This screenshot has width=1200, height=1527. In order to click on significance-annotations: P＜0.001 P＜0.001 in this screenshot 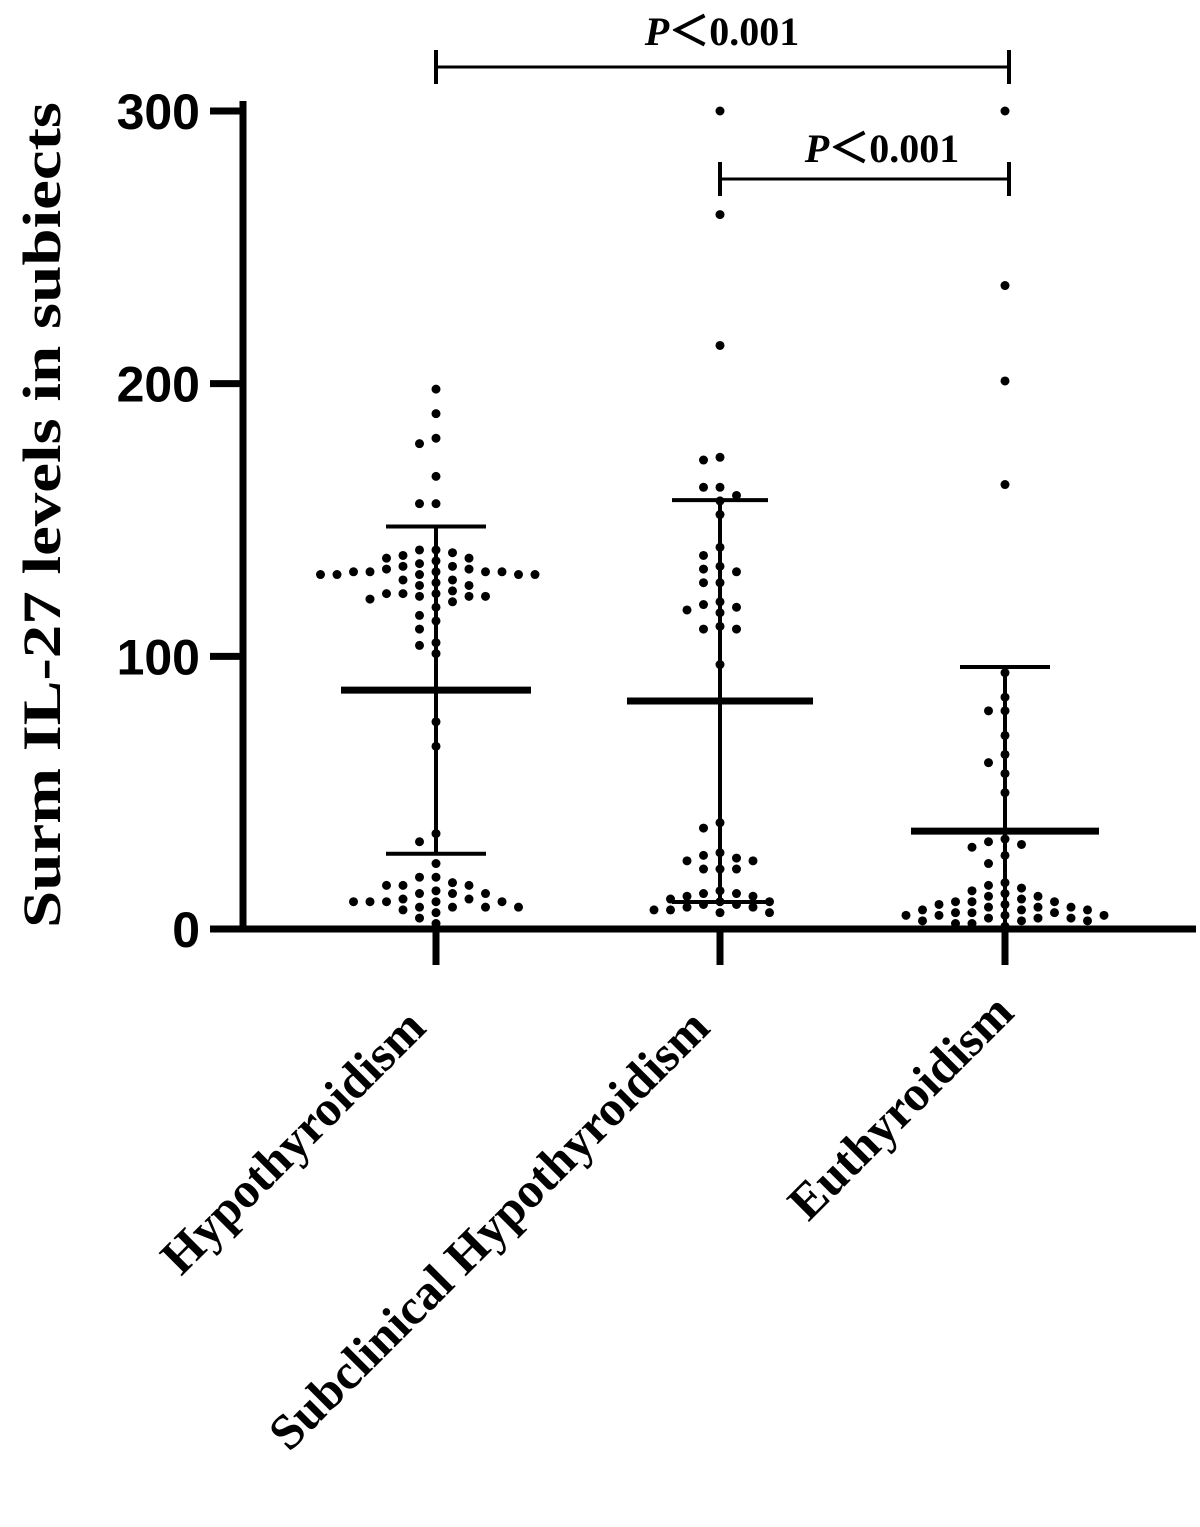, I will do `click(722, 102)`.